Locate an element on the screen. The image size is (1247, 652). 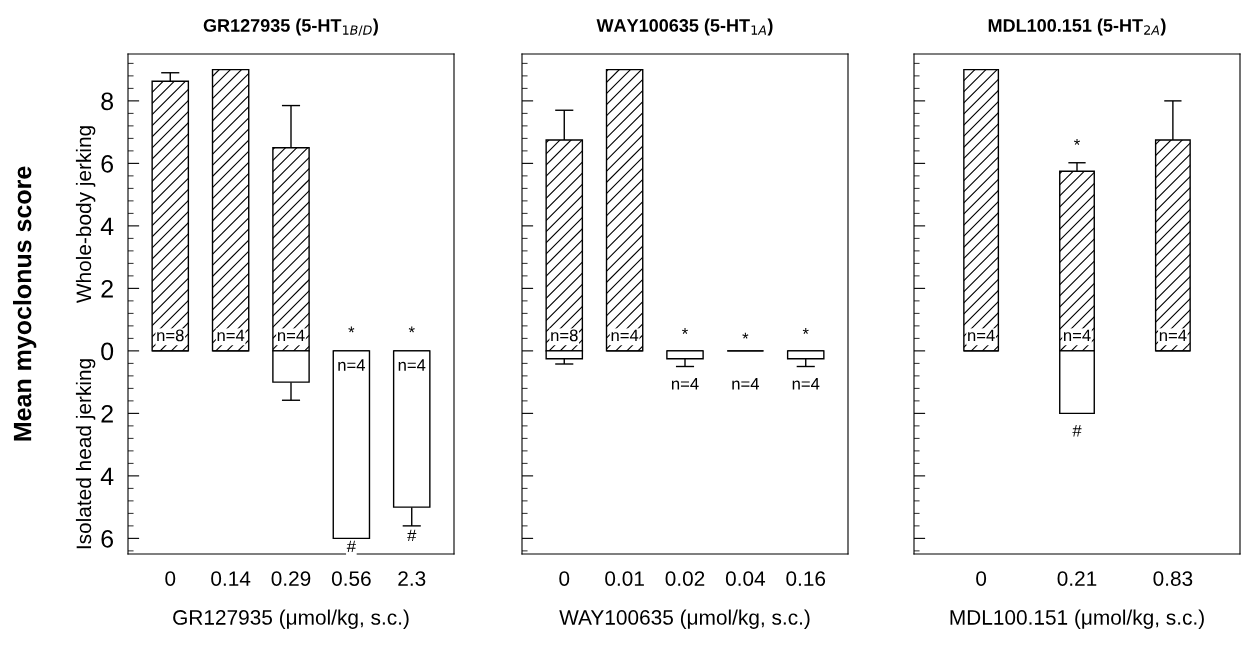
x-tick-label: 0.04 is located at coordinates (745, 578).